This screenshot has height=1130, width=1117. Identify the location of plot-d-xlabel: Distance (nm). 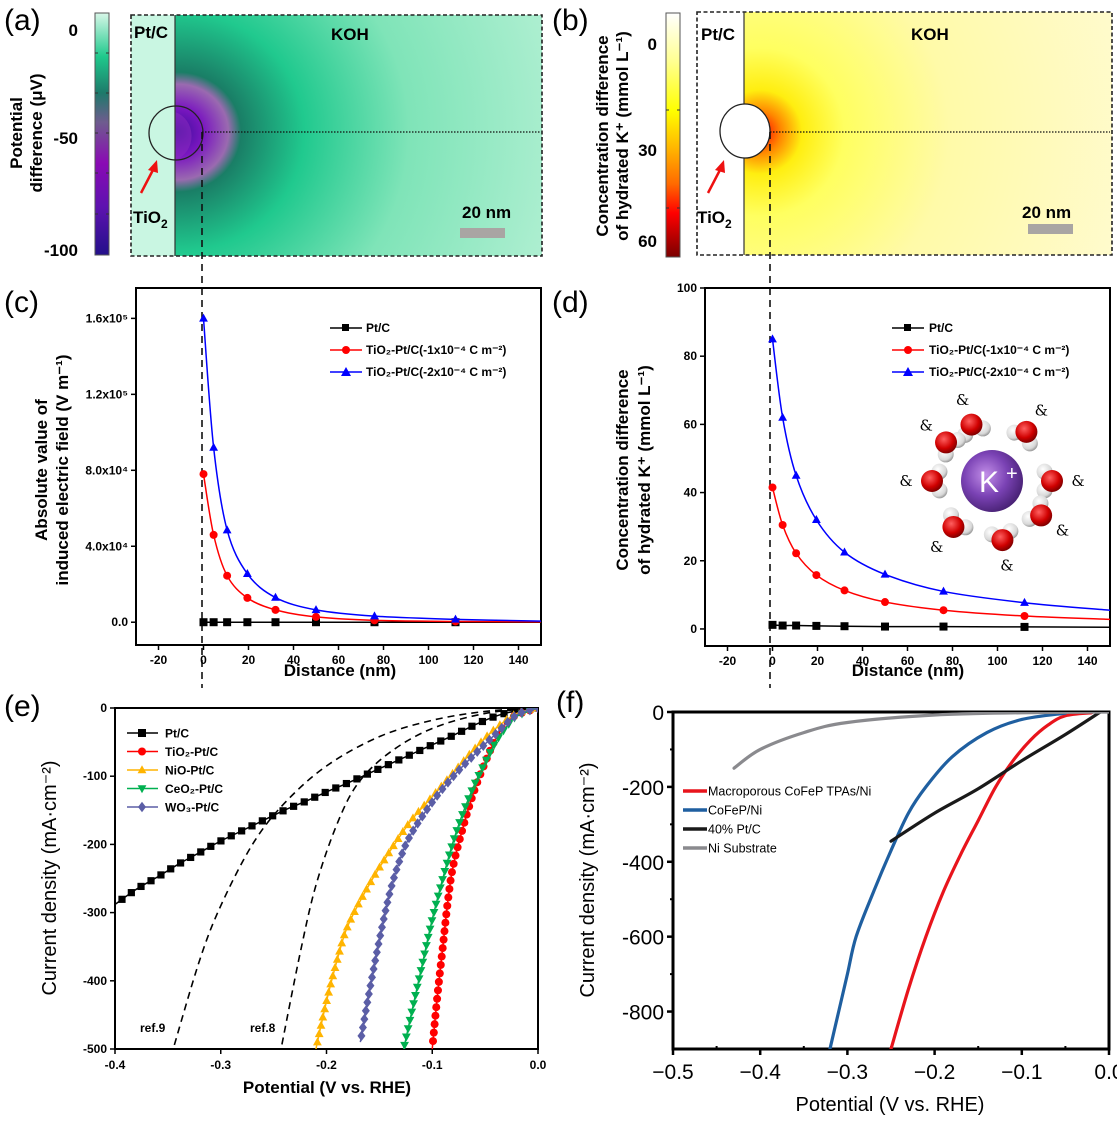
(908, 670).